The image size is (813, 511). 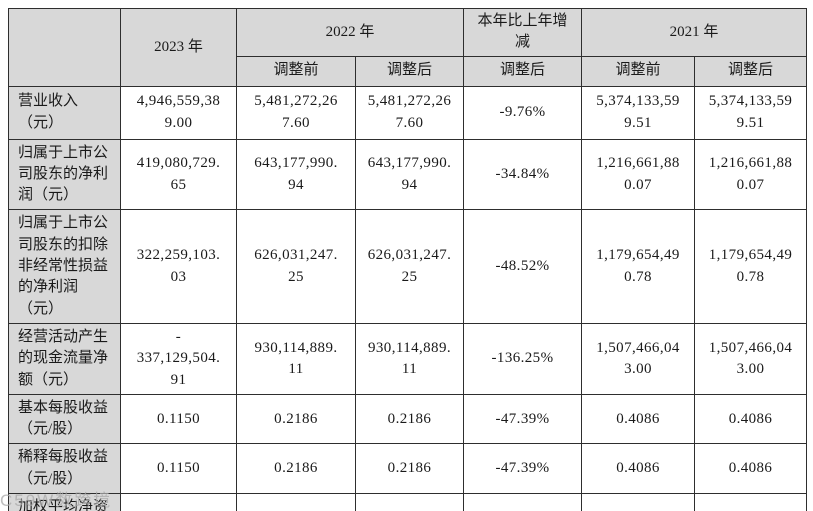 What do you see at coordinates (409, 71) in the screenshot?
I see `header-2022-after-adjust: 调整后` at bounding box center [409, 71].